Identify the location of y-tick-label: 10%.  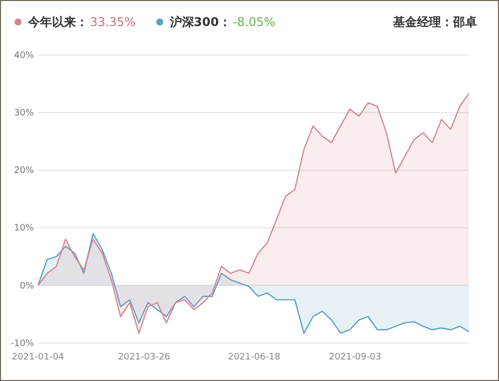
(24, 229).